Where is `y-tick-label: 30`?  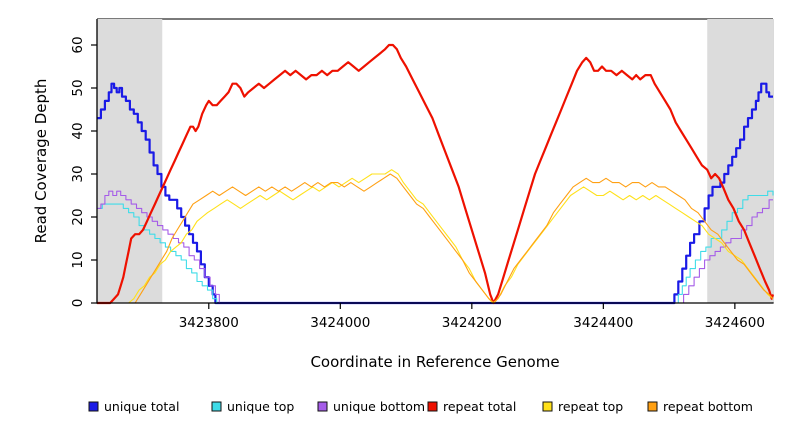
y-tick-label: 30 is located at coordinates (78, 173).